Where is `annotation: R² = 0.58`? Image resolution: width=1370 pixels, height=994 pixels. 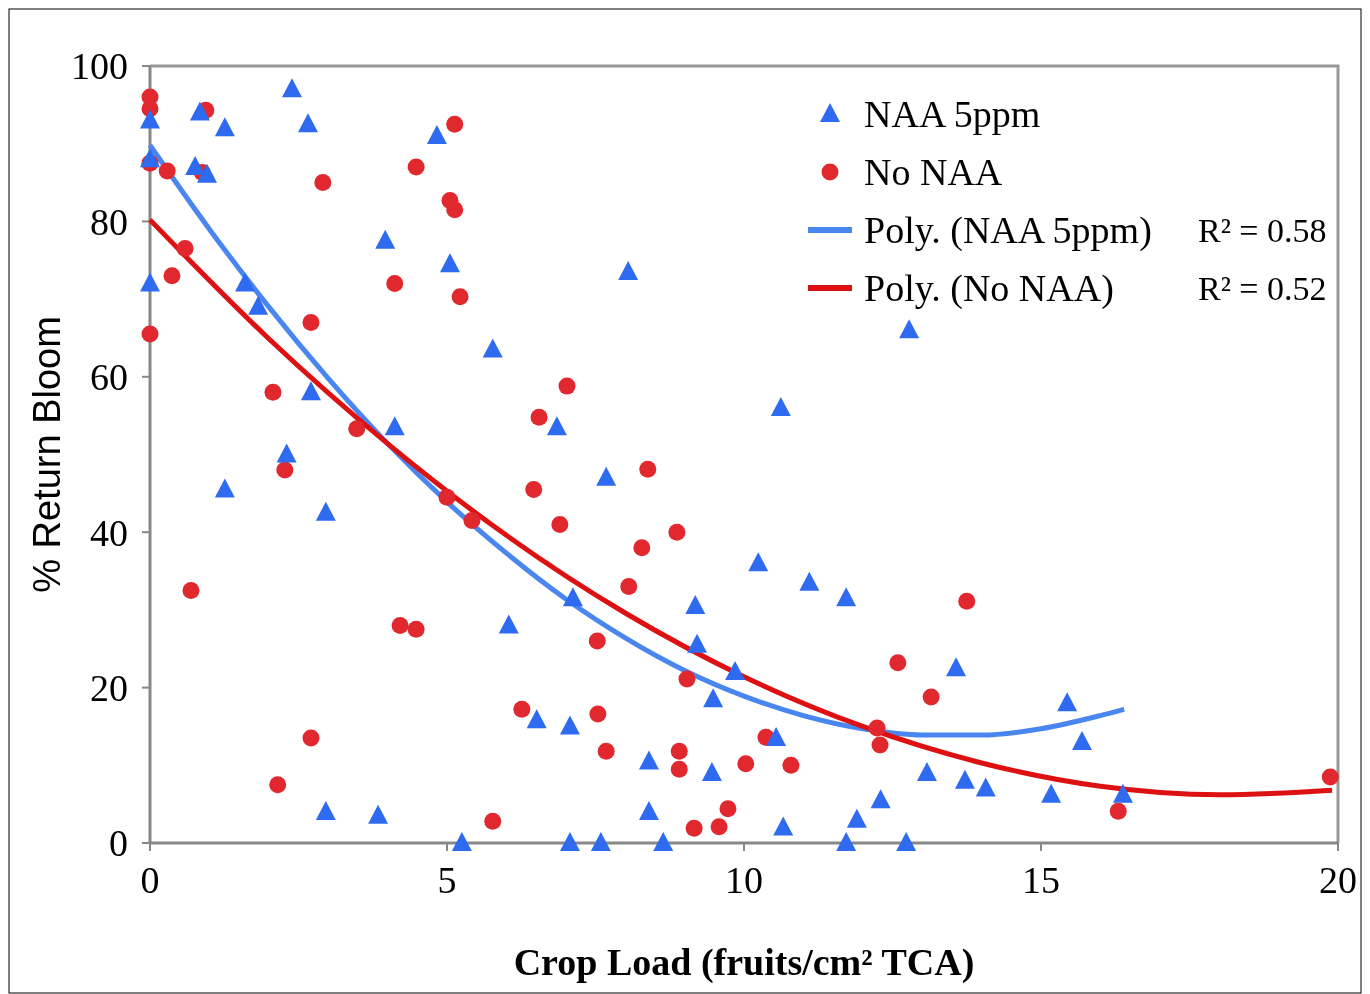 annotation: R² = 0.58 is located at coordinates (1262, 230).